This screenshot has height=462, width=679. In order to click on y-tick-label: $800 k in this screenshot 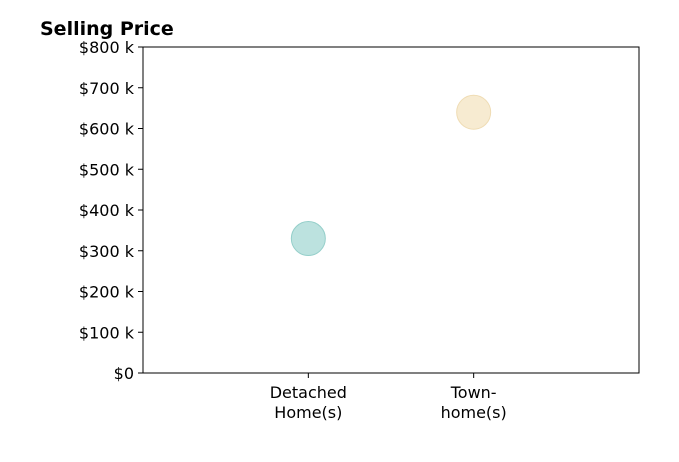, I will do `click(107, 47)`.